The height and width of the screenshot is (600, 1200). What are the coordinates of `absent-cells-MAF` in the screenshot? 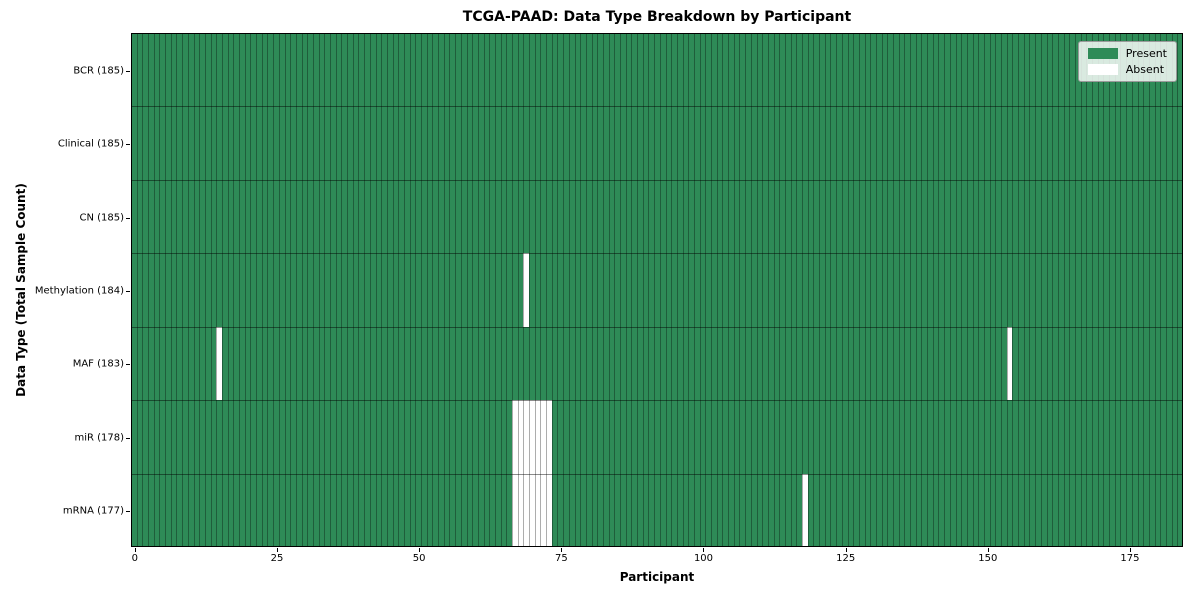 It's located at (1009, 363).